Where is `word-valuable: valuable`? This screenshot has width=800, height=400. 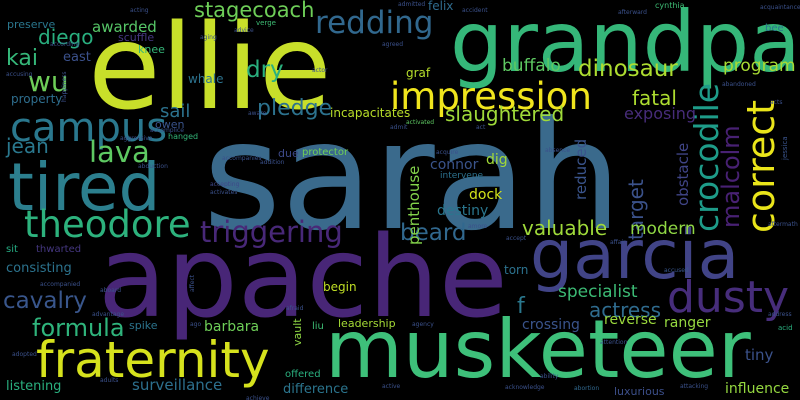 word-valuable: valuable is located at coordinates (565, 228).